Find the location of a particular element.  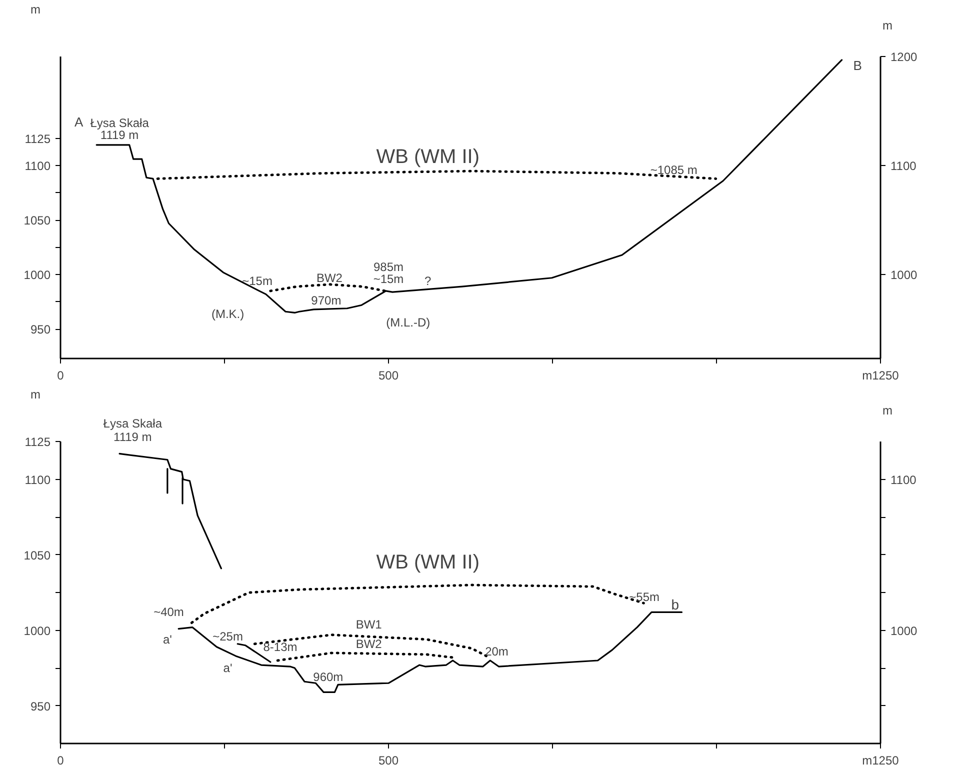

y2-tick-label: 1200 is located at coordinates (904, 57).